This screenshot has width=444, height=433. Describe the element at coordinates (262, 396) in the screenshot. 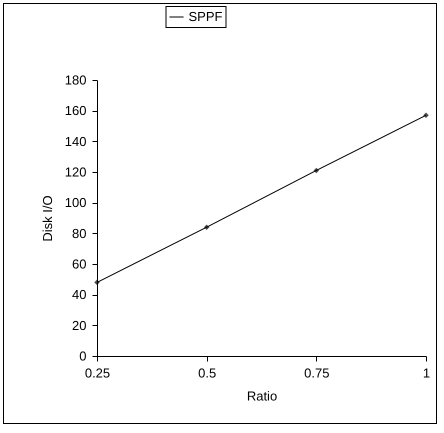

I see `x-axis-title: Ratio` at that location.